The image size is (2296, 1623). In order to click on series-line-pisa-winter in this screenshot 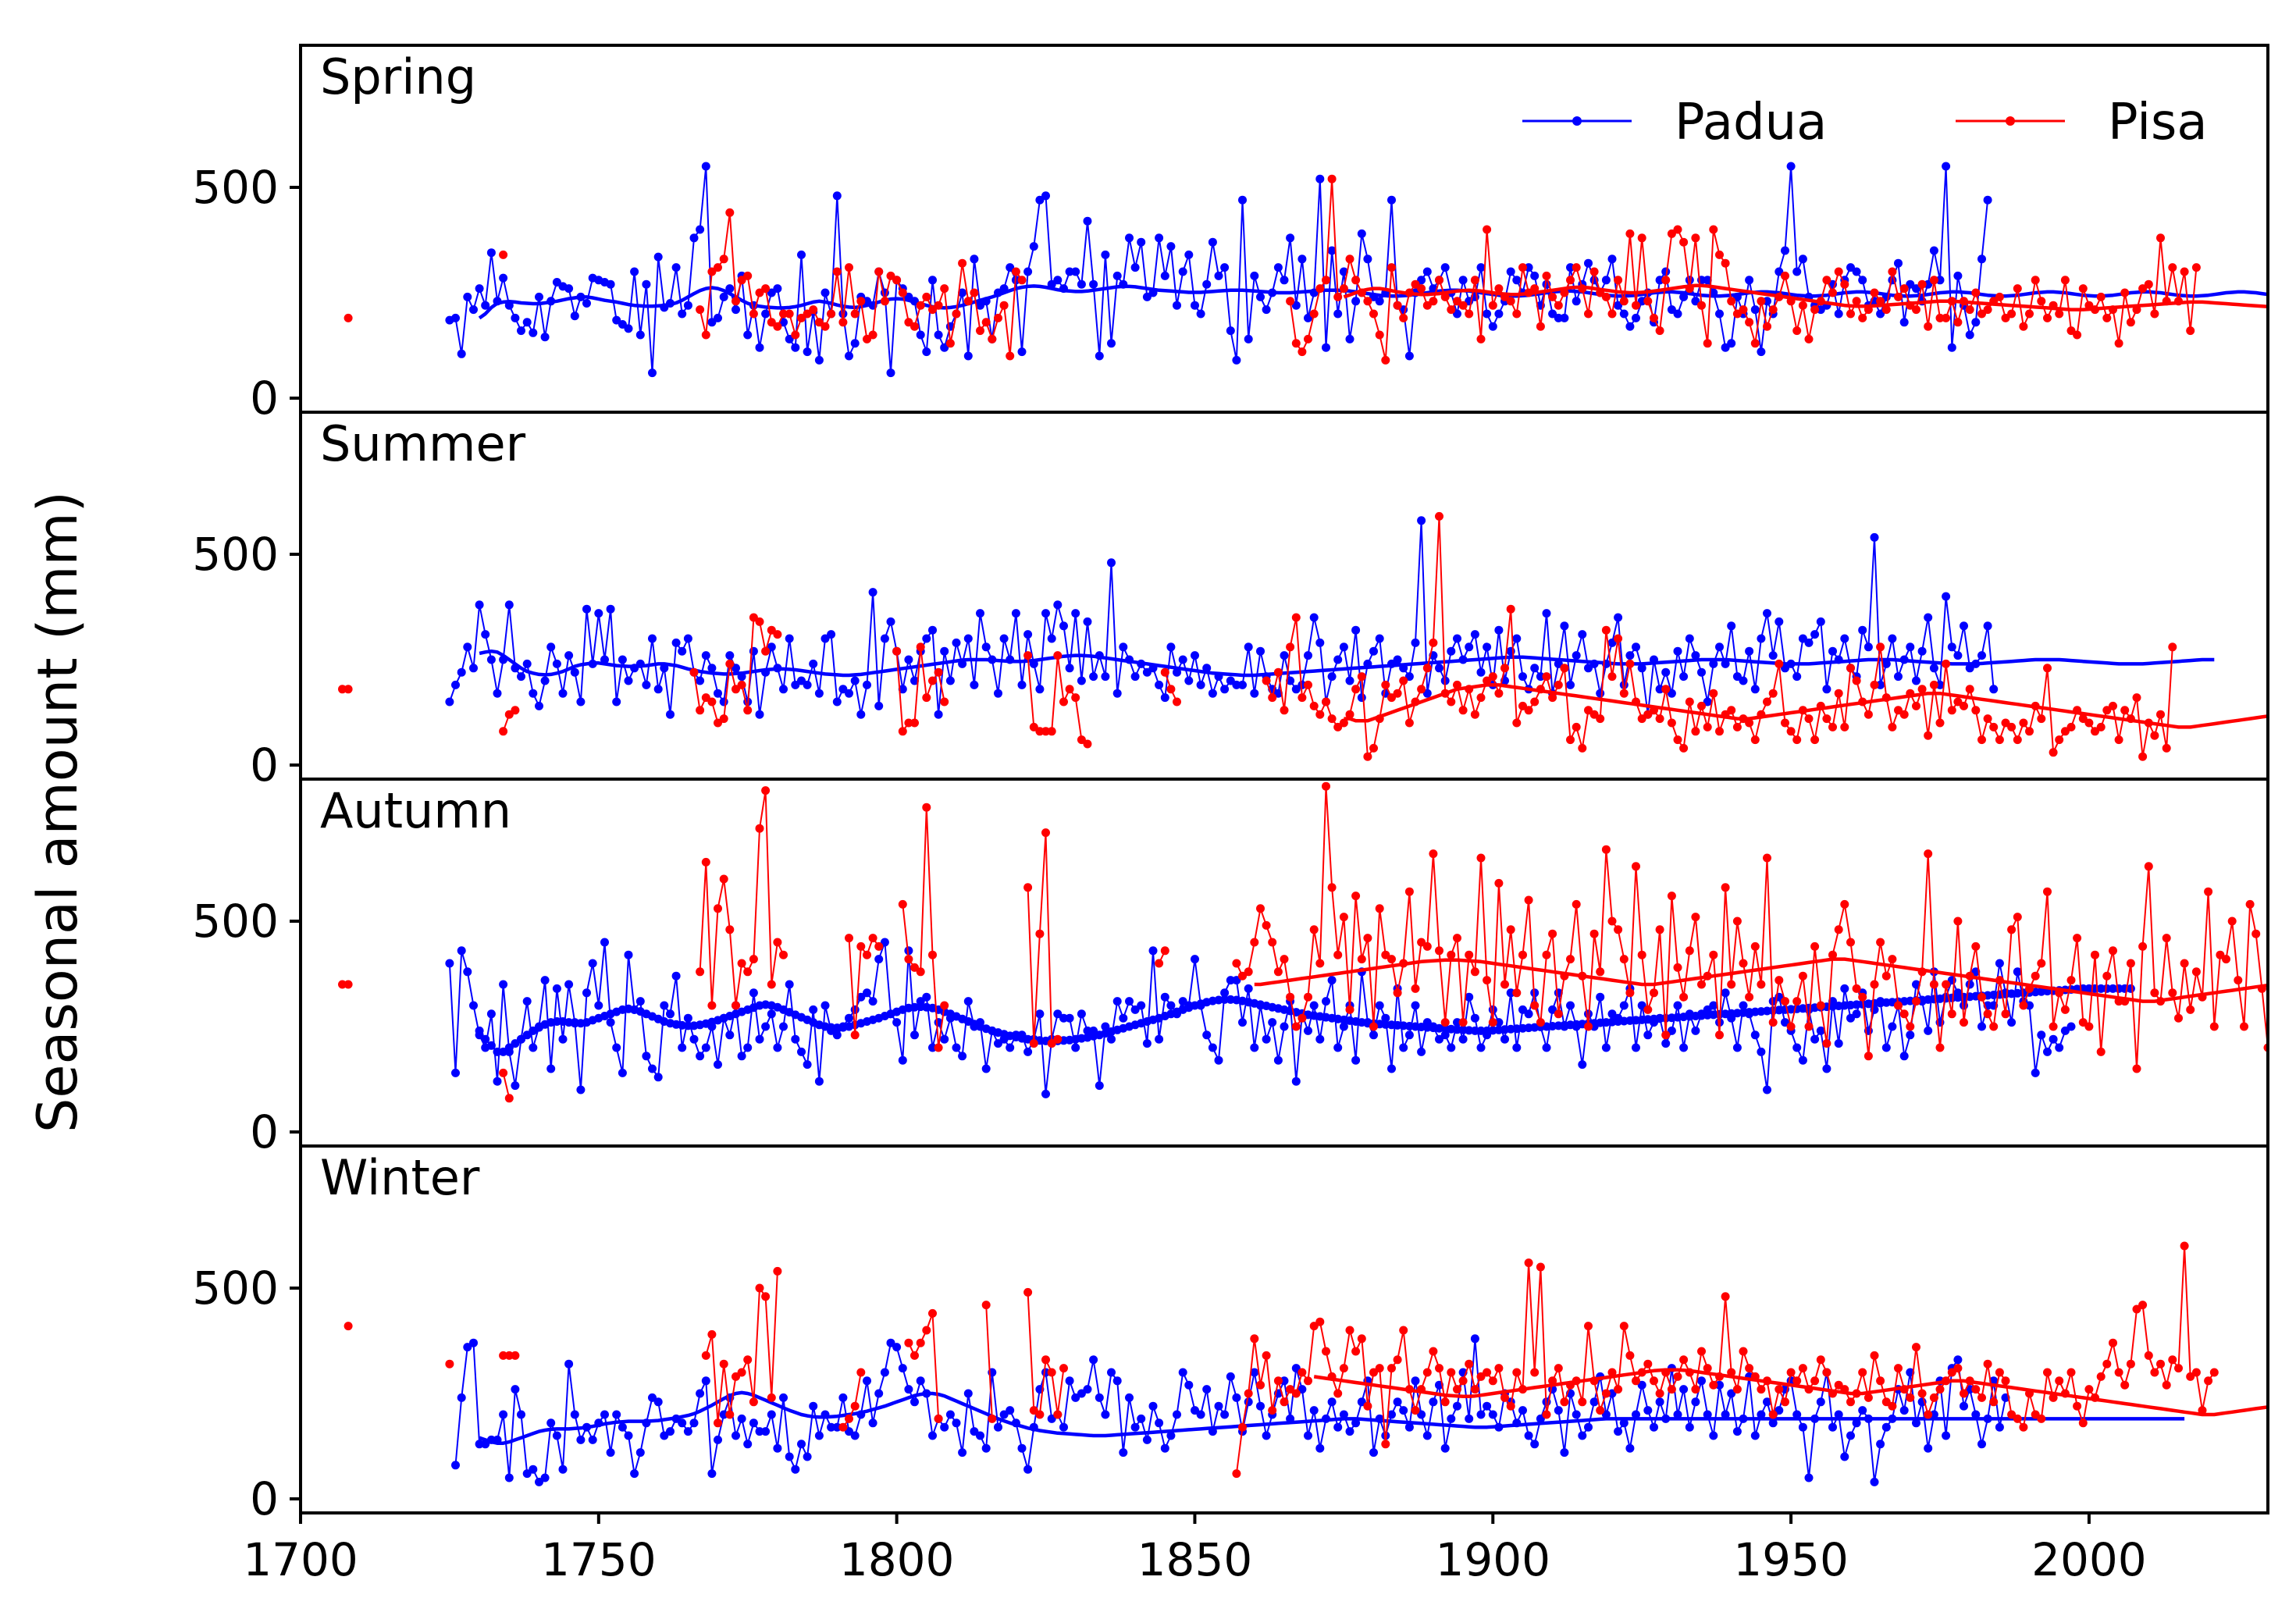, I will do `click(989, 1361)`.